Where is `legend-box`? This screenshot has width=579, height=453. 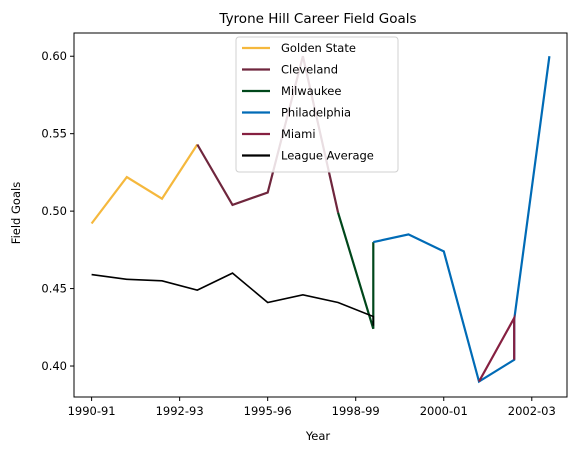
legend-box is located at coordinates (317, 104).